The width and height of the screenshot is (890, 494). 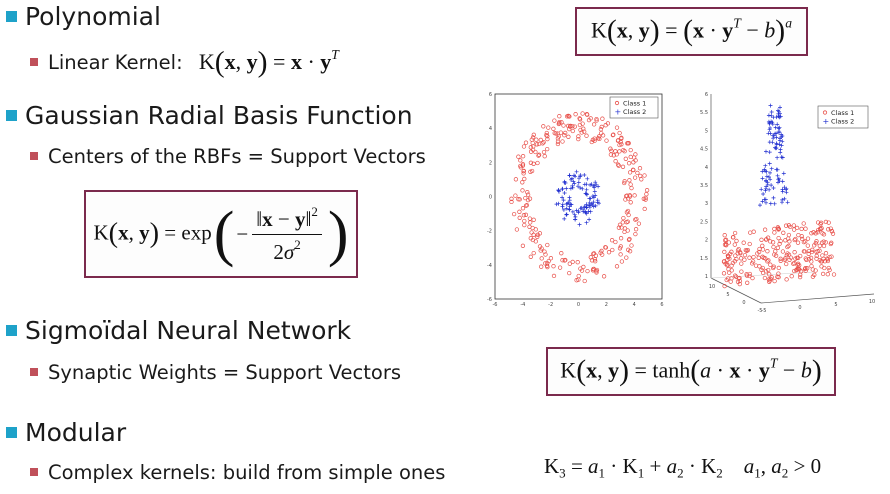 I want to click on tick-label: 4, so click(x=490, y=129).